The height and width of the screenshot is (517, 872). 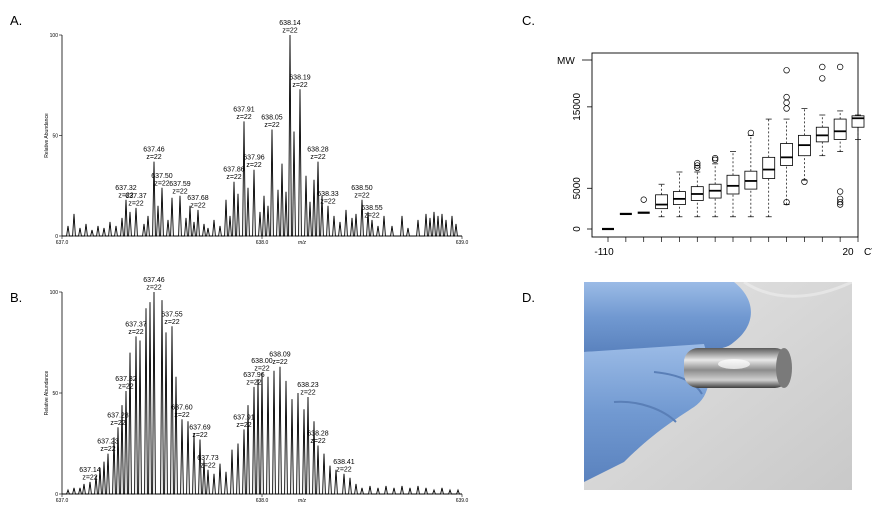 I want to click on boxplot-c: MW 0 5000 15000 -110 20 CV, so click(x=714, y=155).